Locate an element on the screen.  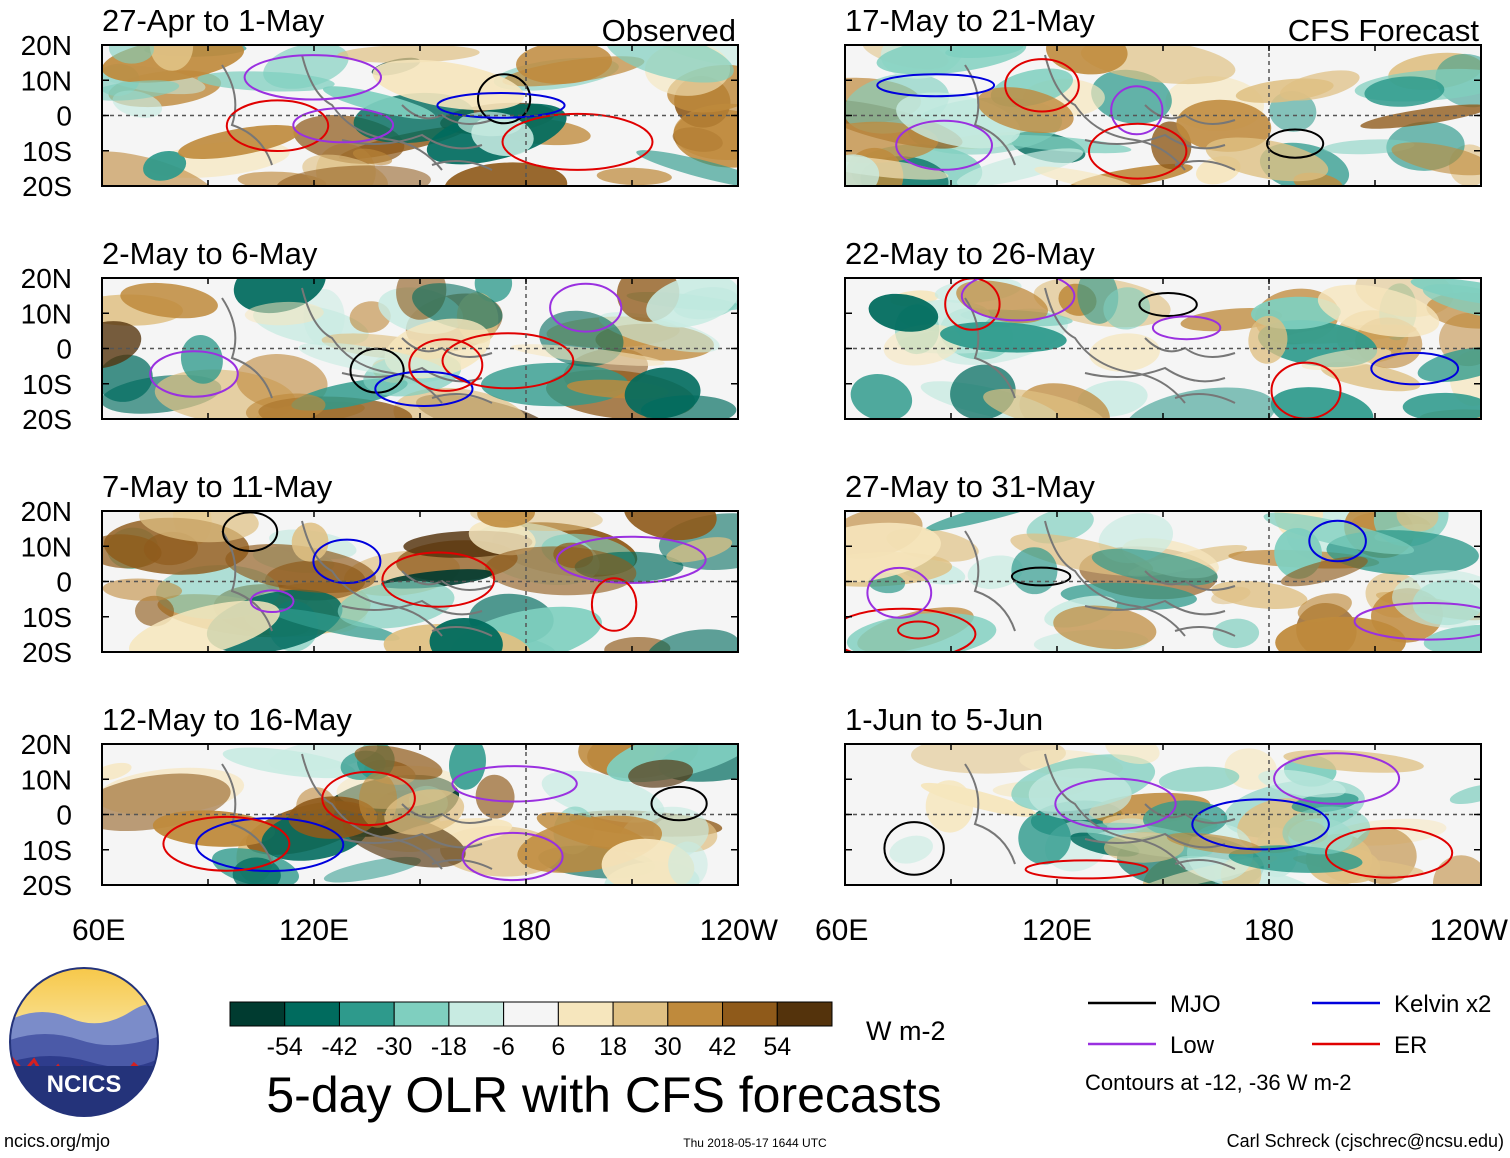
legend-layer: MJO Kelvin x2 Low ER is located at coordinates (1289, 1025).